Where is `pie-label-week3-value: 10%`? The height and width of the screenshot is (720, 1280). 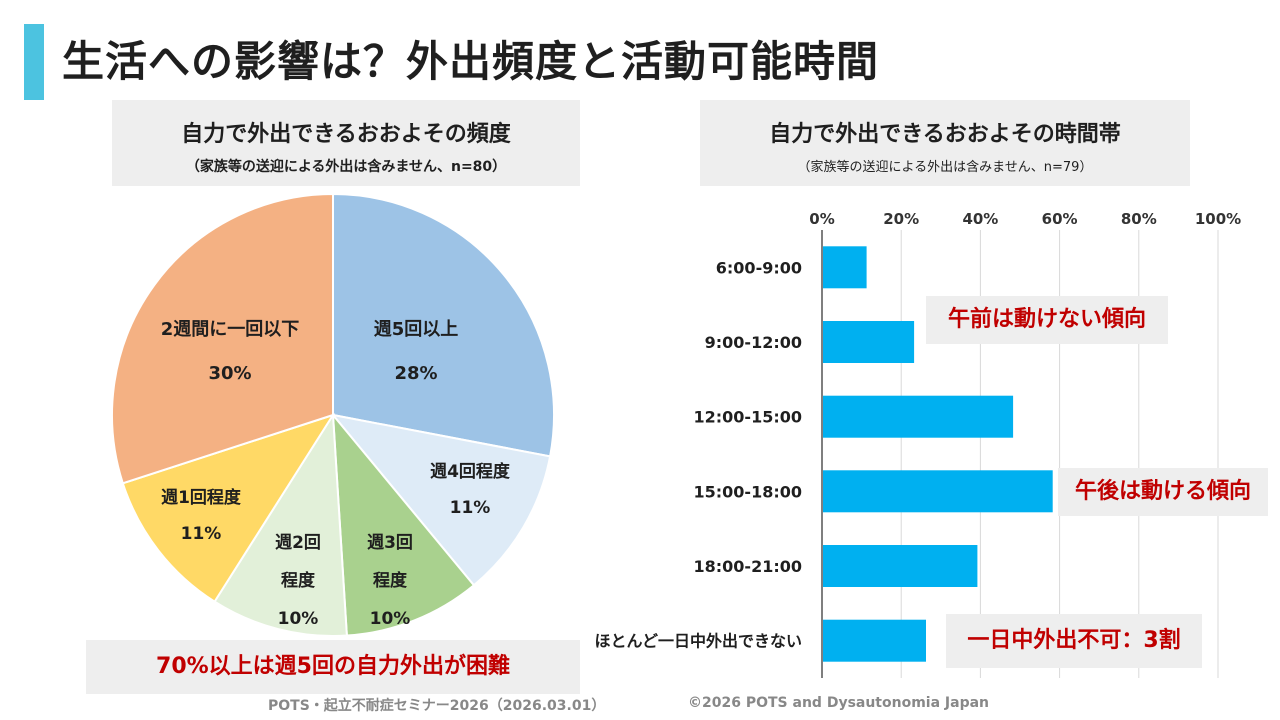
pie-label-week3-value: 10% is located at coordinates (390, 619).